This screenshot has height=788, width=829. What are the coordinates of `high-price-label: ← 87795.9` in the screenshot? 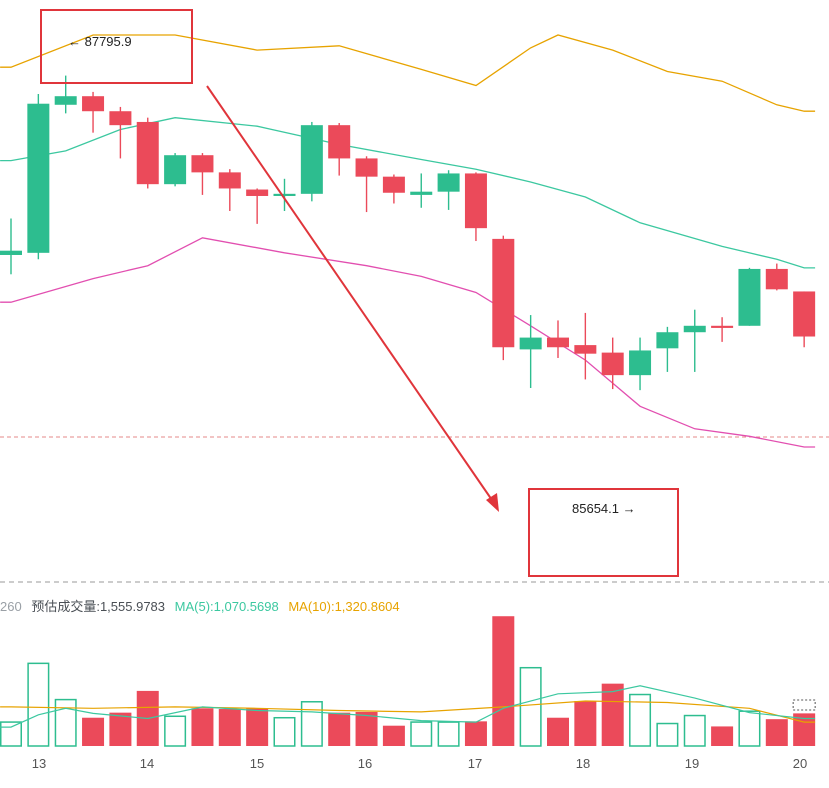 It's located at (100, 41).